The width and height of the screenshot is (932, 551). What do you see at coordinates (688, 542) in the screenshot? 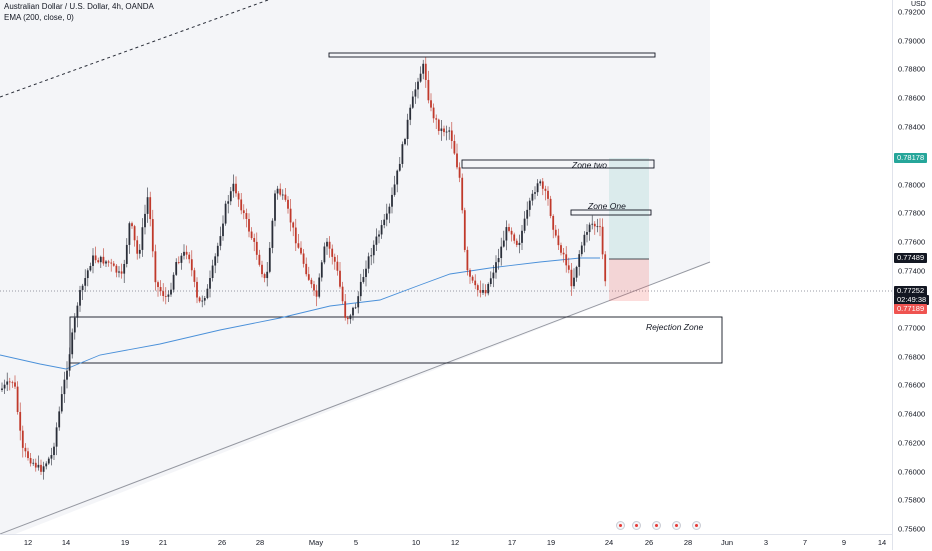
I see `time-tick: 28` at bounding box center [688, 542].